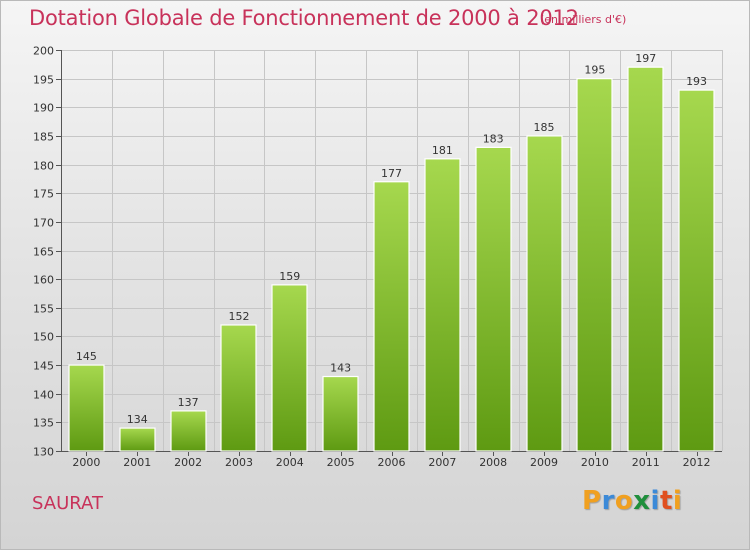  What do you see at coordinates (43, 423) in the screenshot?
I see `y-tick-label: 135` at bounding box center [43, 423].